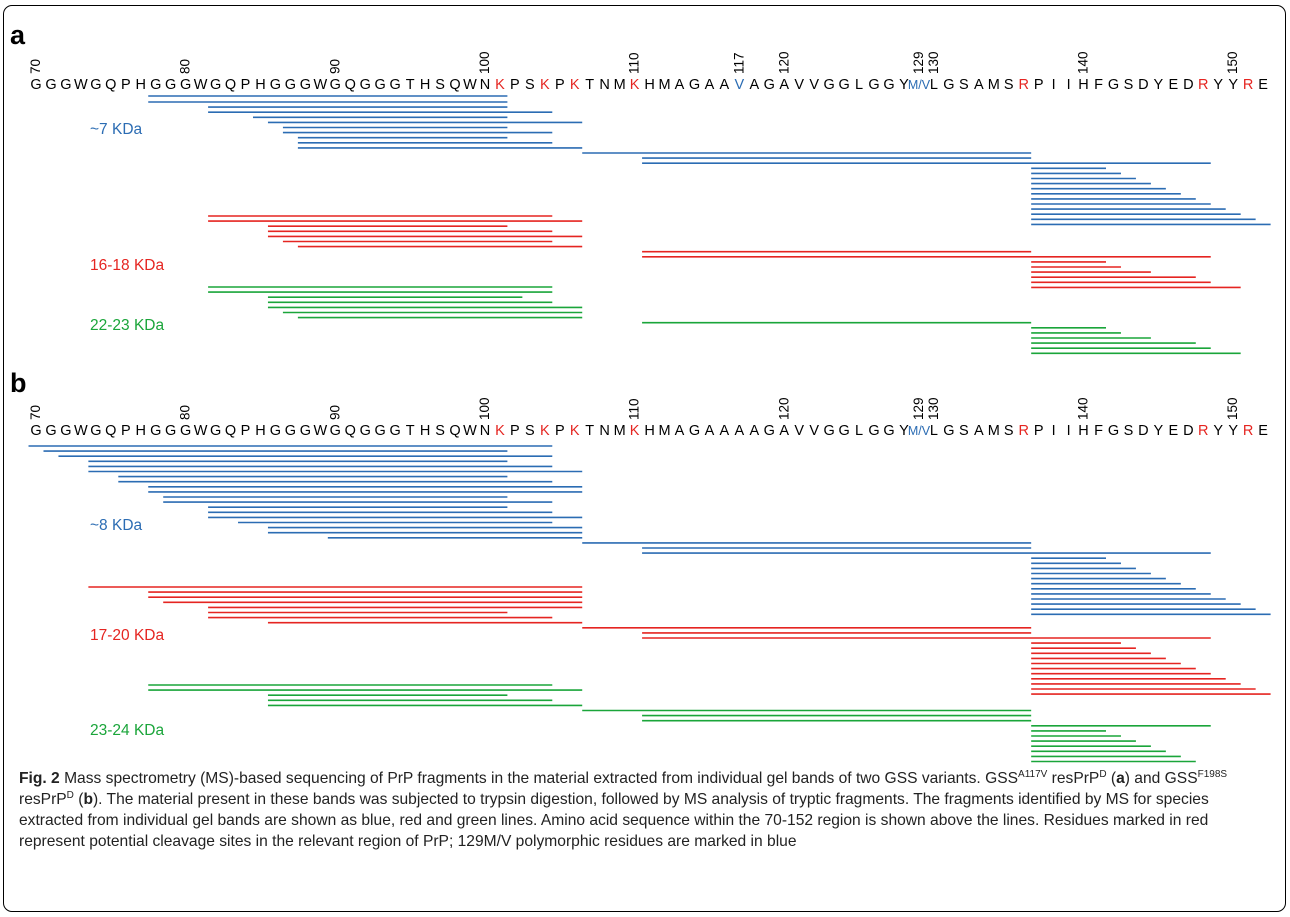  What do you see at coordinates (70, 795) in the screenshot?
I see `caption-sup-d-2: D` at bounding box center [70, 795].